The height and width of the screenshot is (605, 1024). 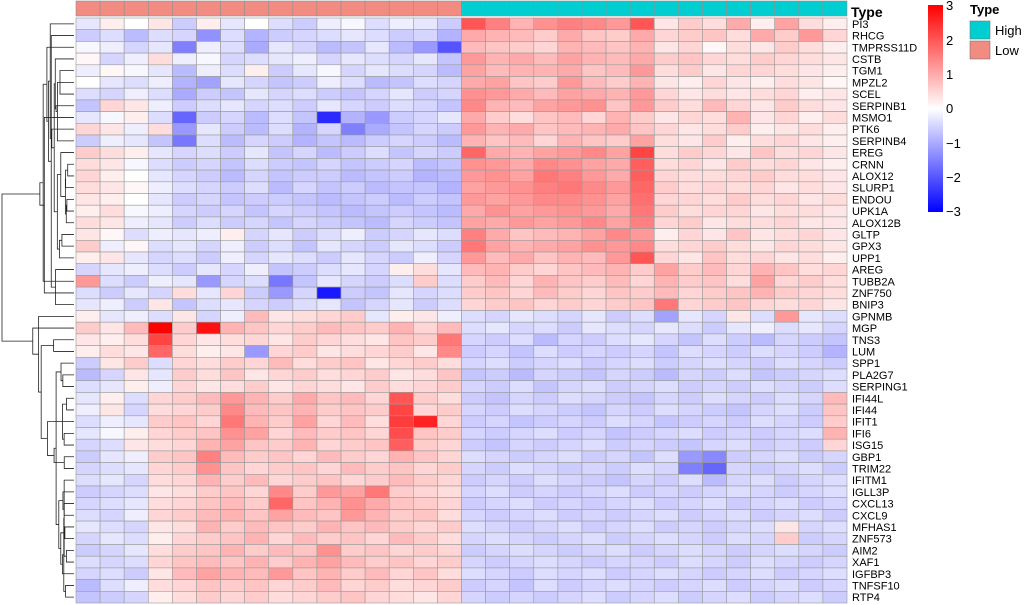 What do you see at coordinates (867, 271) in the screenshot?
I see `row-label: AREG` at bounding box center [867, 271].